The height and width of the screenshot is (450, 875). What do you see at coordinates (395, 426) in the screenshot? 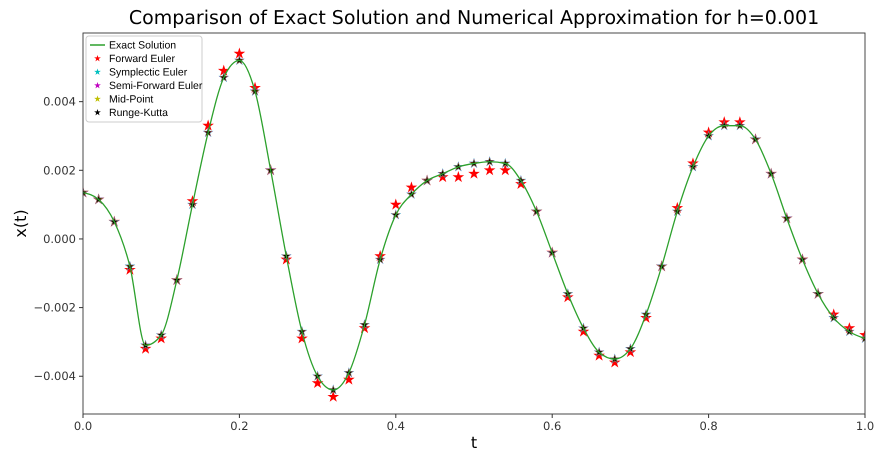
I see `x-tick-label: 0.4` at bounding box center [395, 426].